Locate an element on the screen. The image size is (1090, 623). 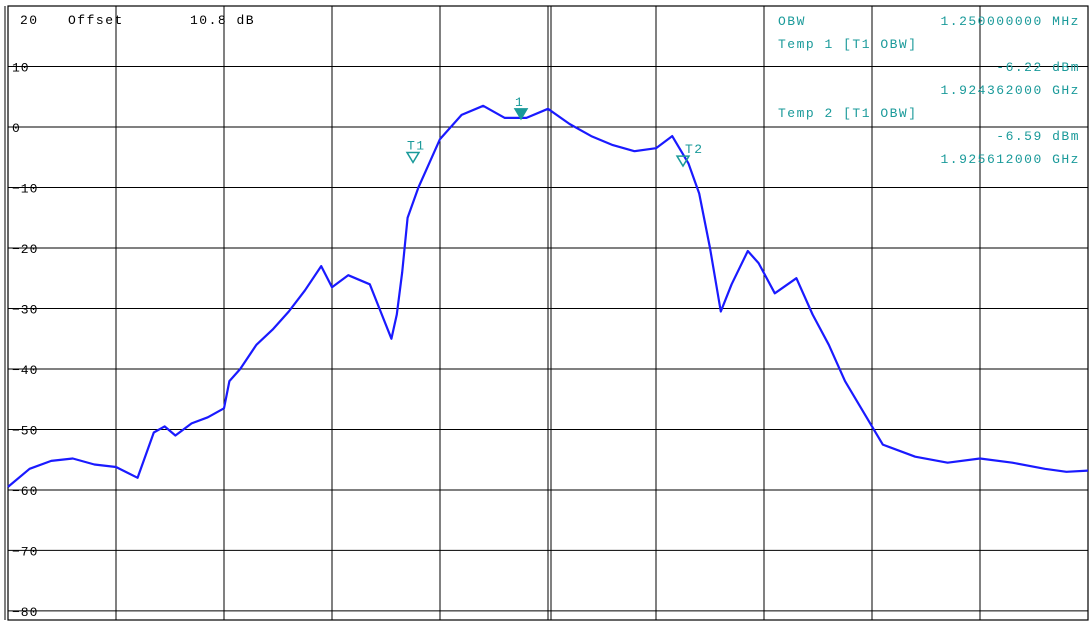
y-tick-label: −20 is located at coordinates (25, 249).